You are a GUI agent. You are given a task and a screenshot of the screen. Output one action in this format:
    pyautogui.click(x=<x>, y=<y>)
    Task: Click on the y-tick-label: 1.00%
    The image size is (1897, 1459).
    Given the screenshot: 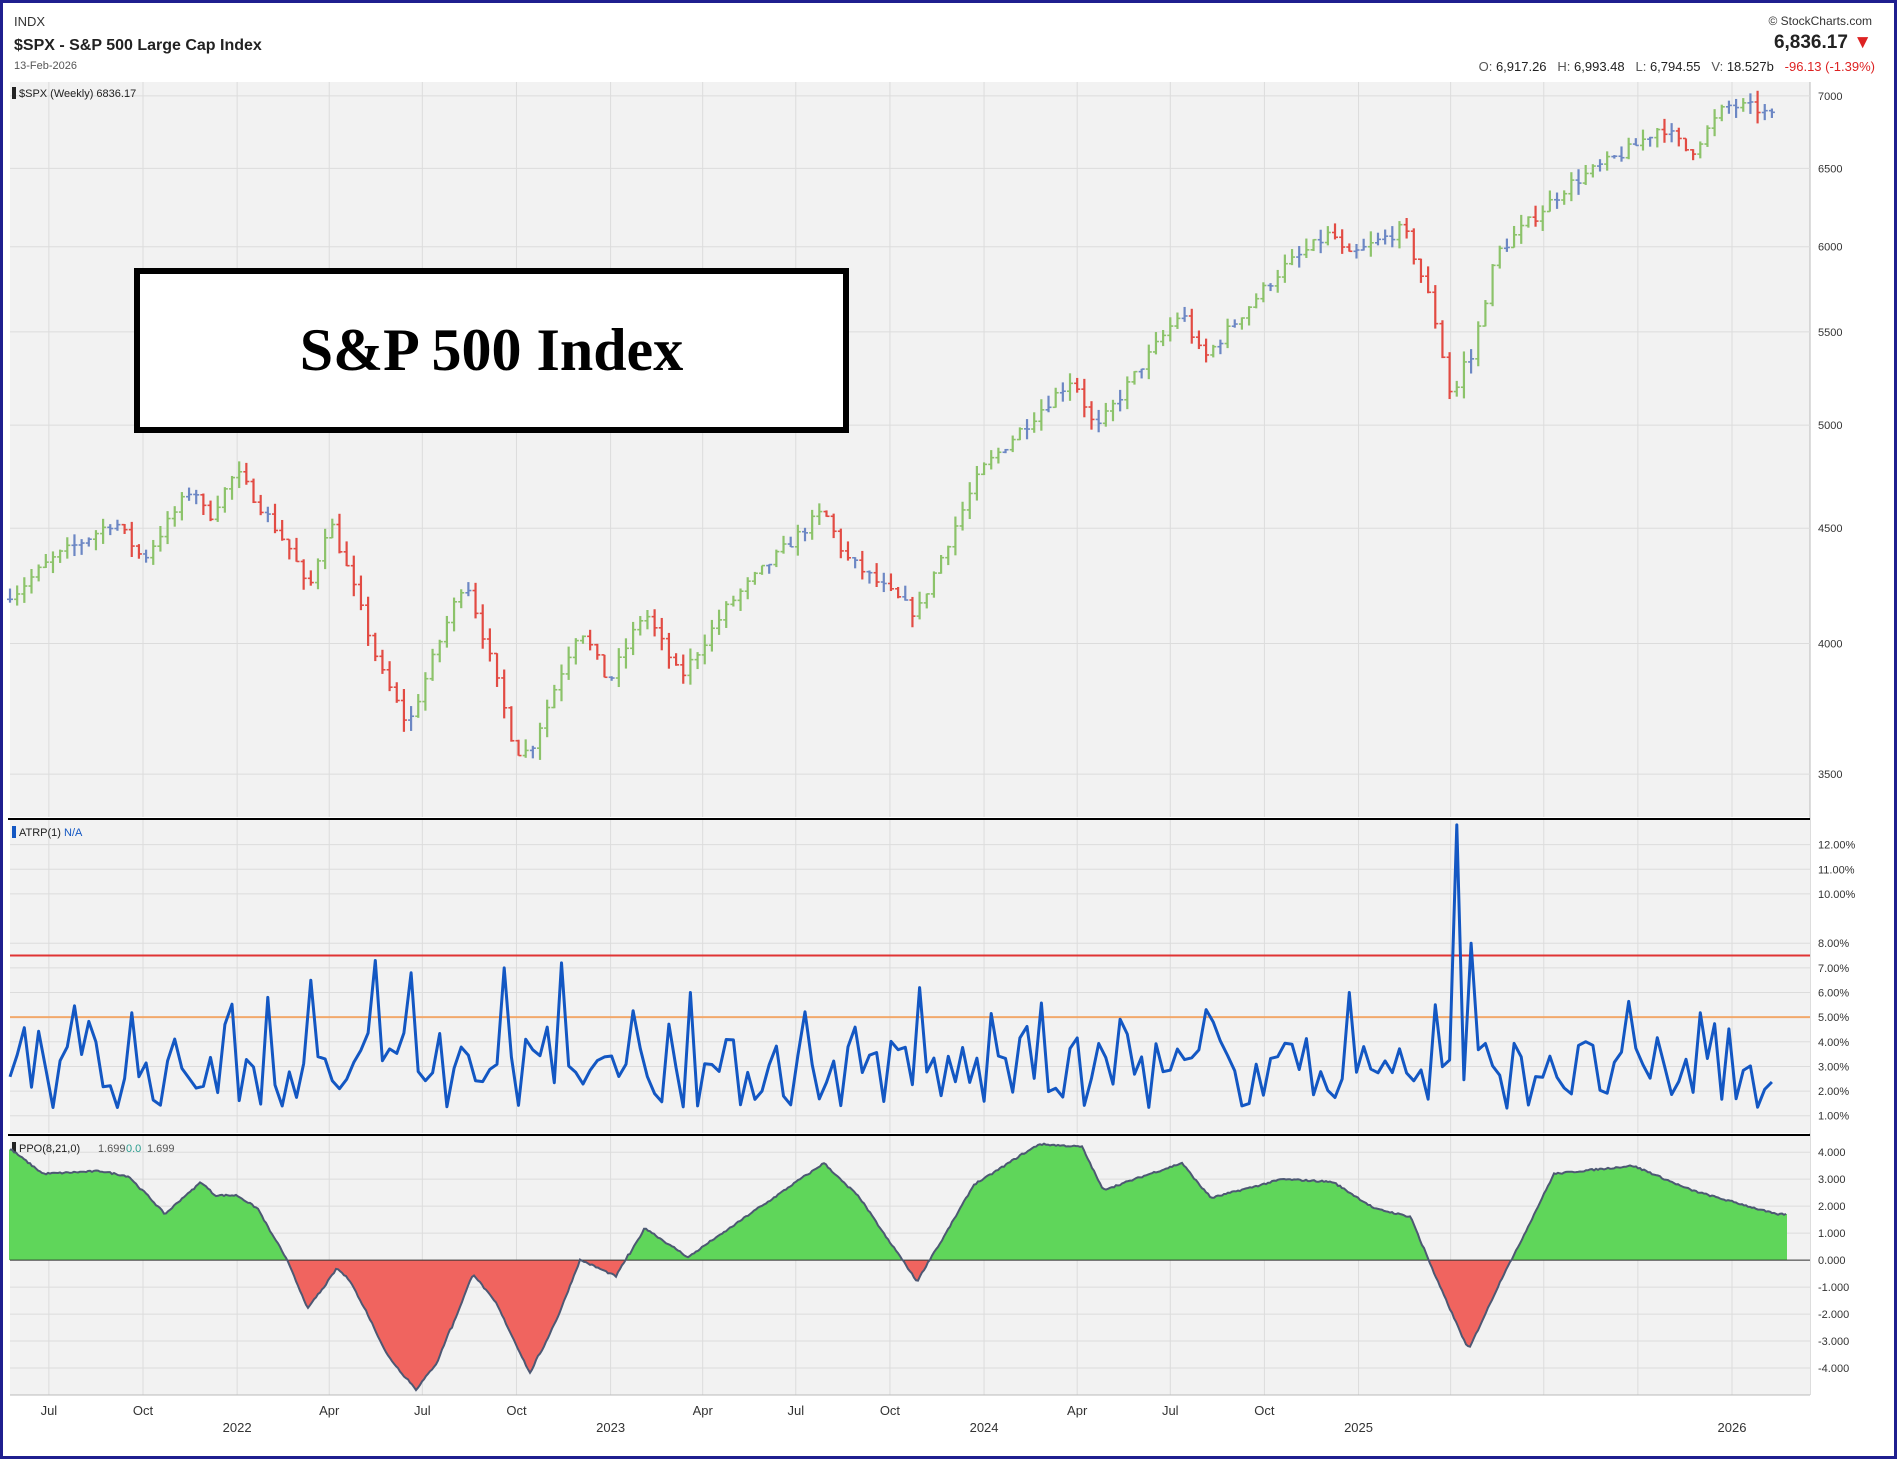 What is the action you would take?
    pyautogui.click(x=1833, y=1117)
    